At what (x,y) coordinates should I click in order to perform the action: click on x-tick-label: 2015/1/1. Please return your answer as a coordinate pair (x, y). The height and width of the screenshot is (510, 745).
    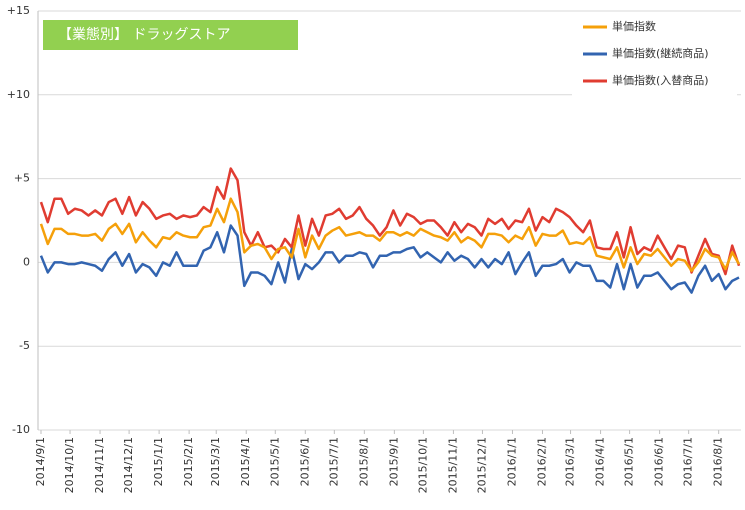
    Looking at the image, I should click on (158, 461).